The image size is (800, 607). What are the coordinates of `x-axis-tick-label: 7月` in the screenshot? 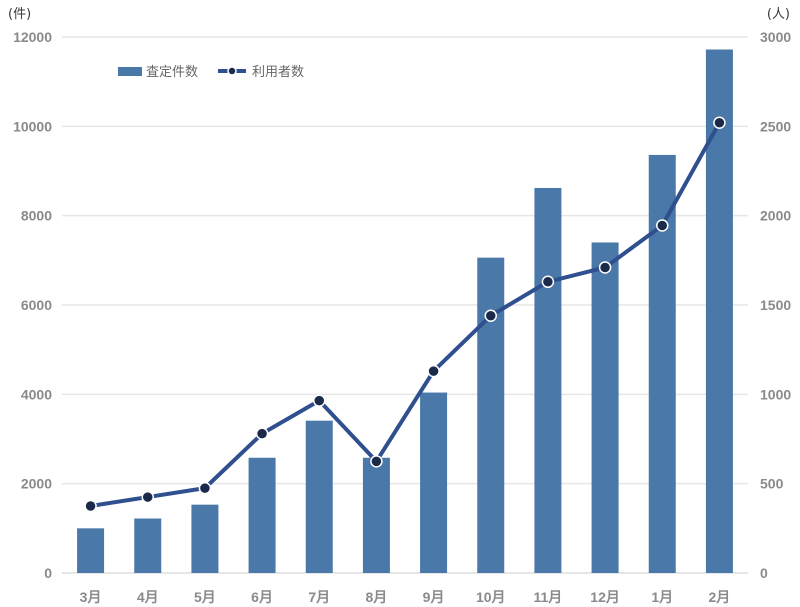 It's located at (319, 597).